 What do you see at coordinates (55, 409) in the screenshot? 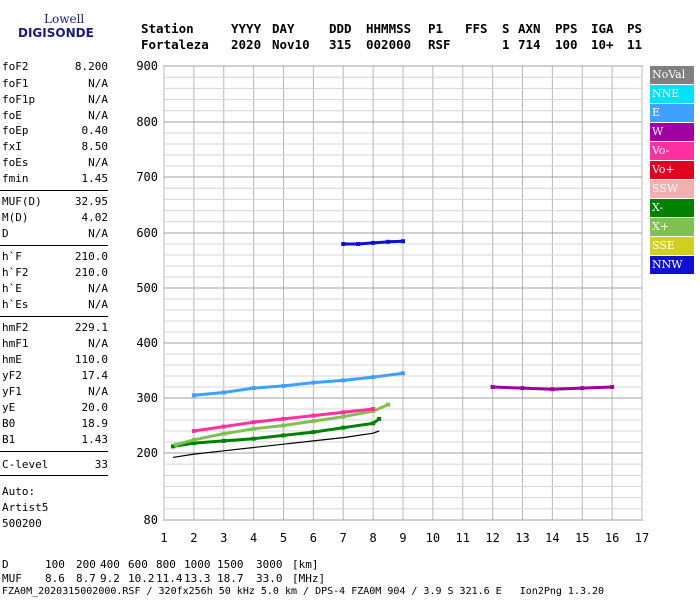
I see `param-row: yE 20.0` at bounding box center [55, 409].